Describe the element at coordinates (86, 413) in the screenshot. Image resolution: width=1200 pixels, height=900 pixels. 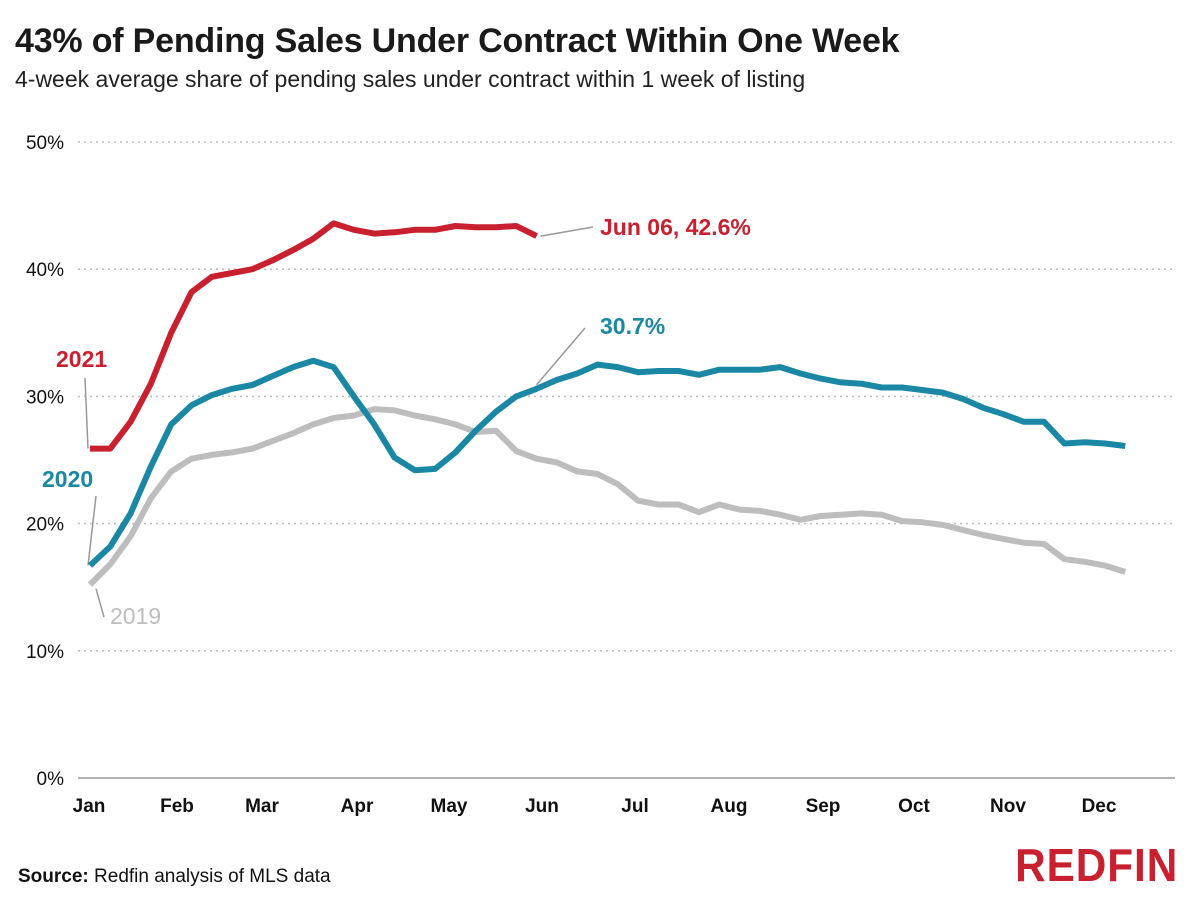
I see `leader-2021` at that location.